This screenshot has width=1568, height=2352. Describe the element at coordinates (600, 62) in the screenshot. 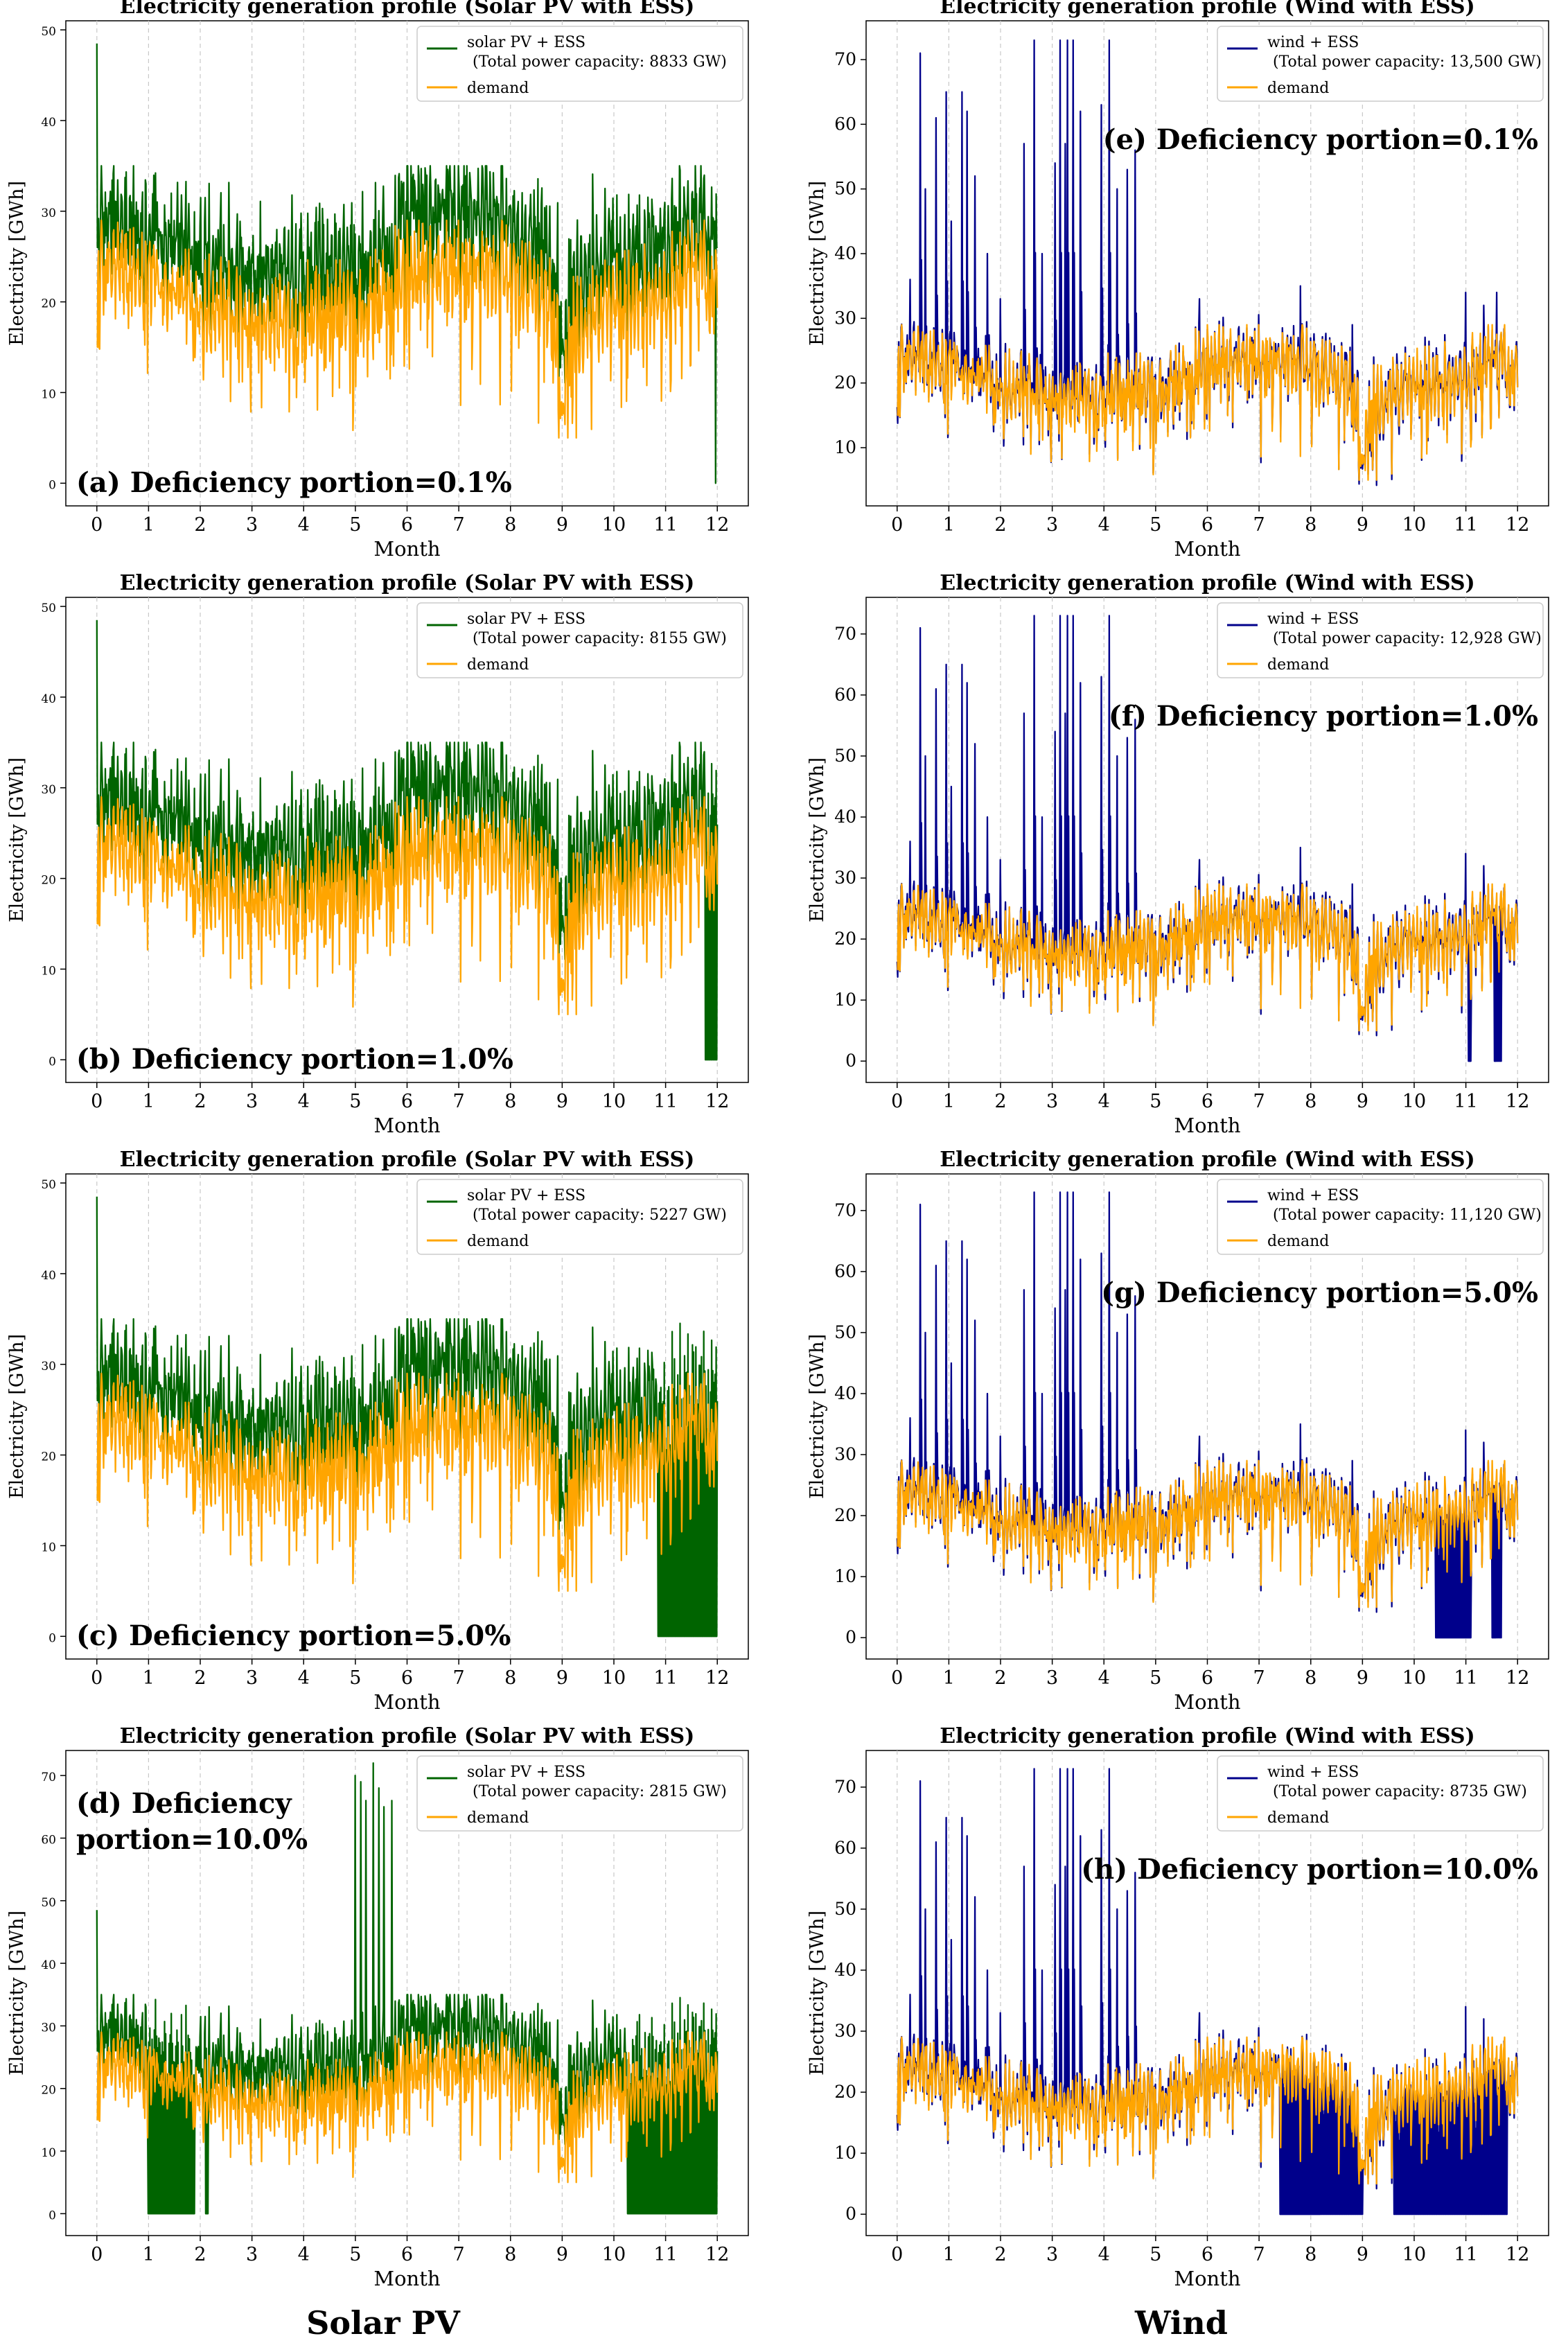

I see `legend-capacity: (Total power capacity: 8833 GW)` at that location.